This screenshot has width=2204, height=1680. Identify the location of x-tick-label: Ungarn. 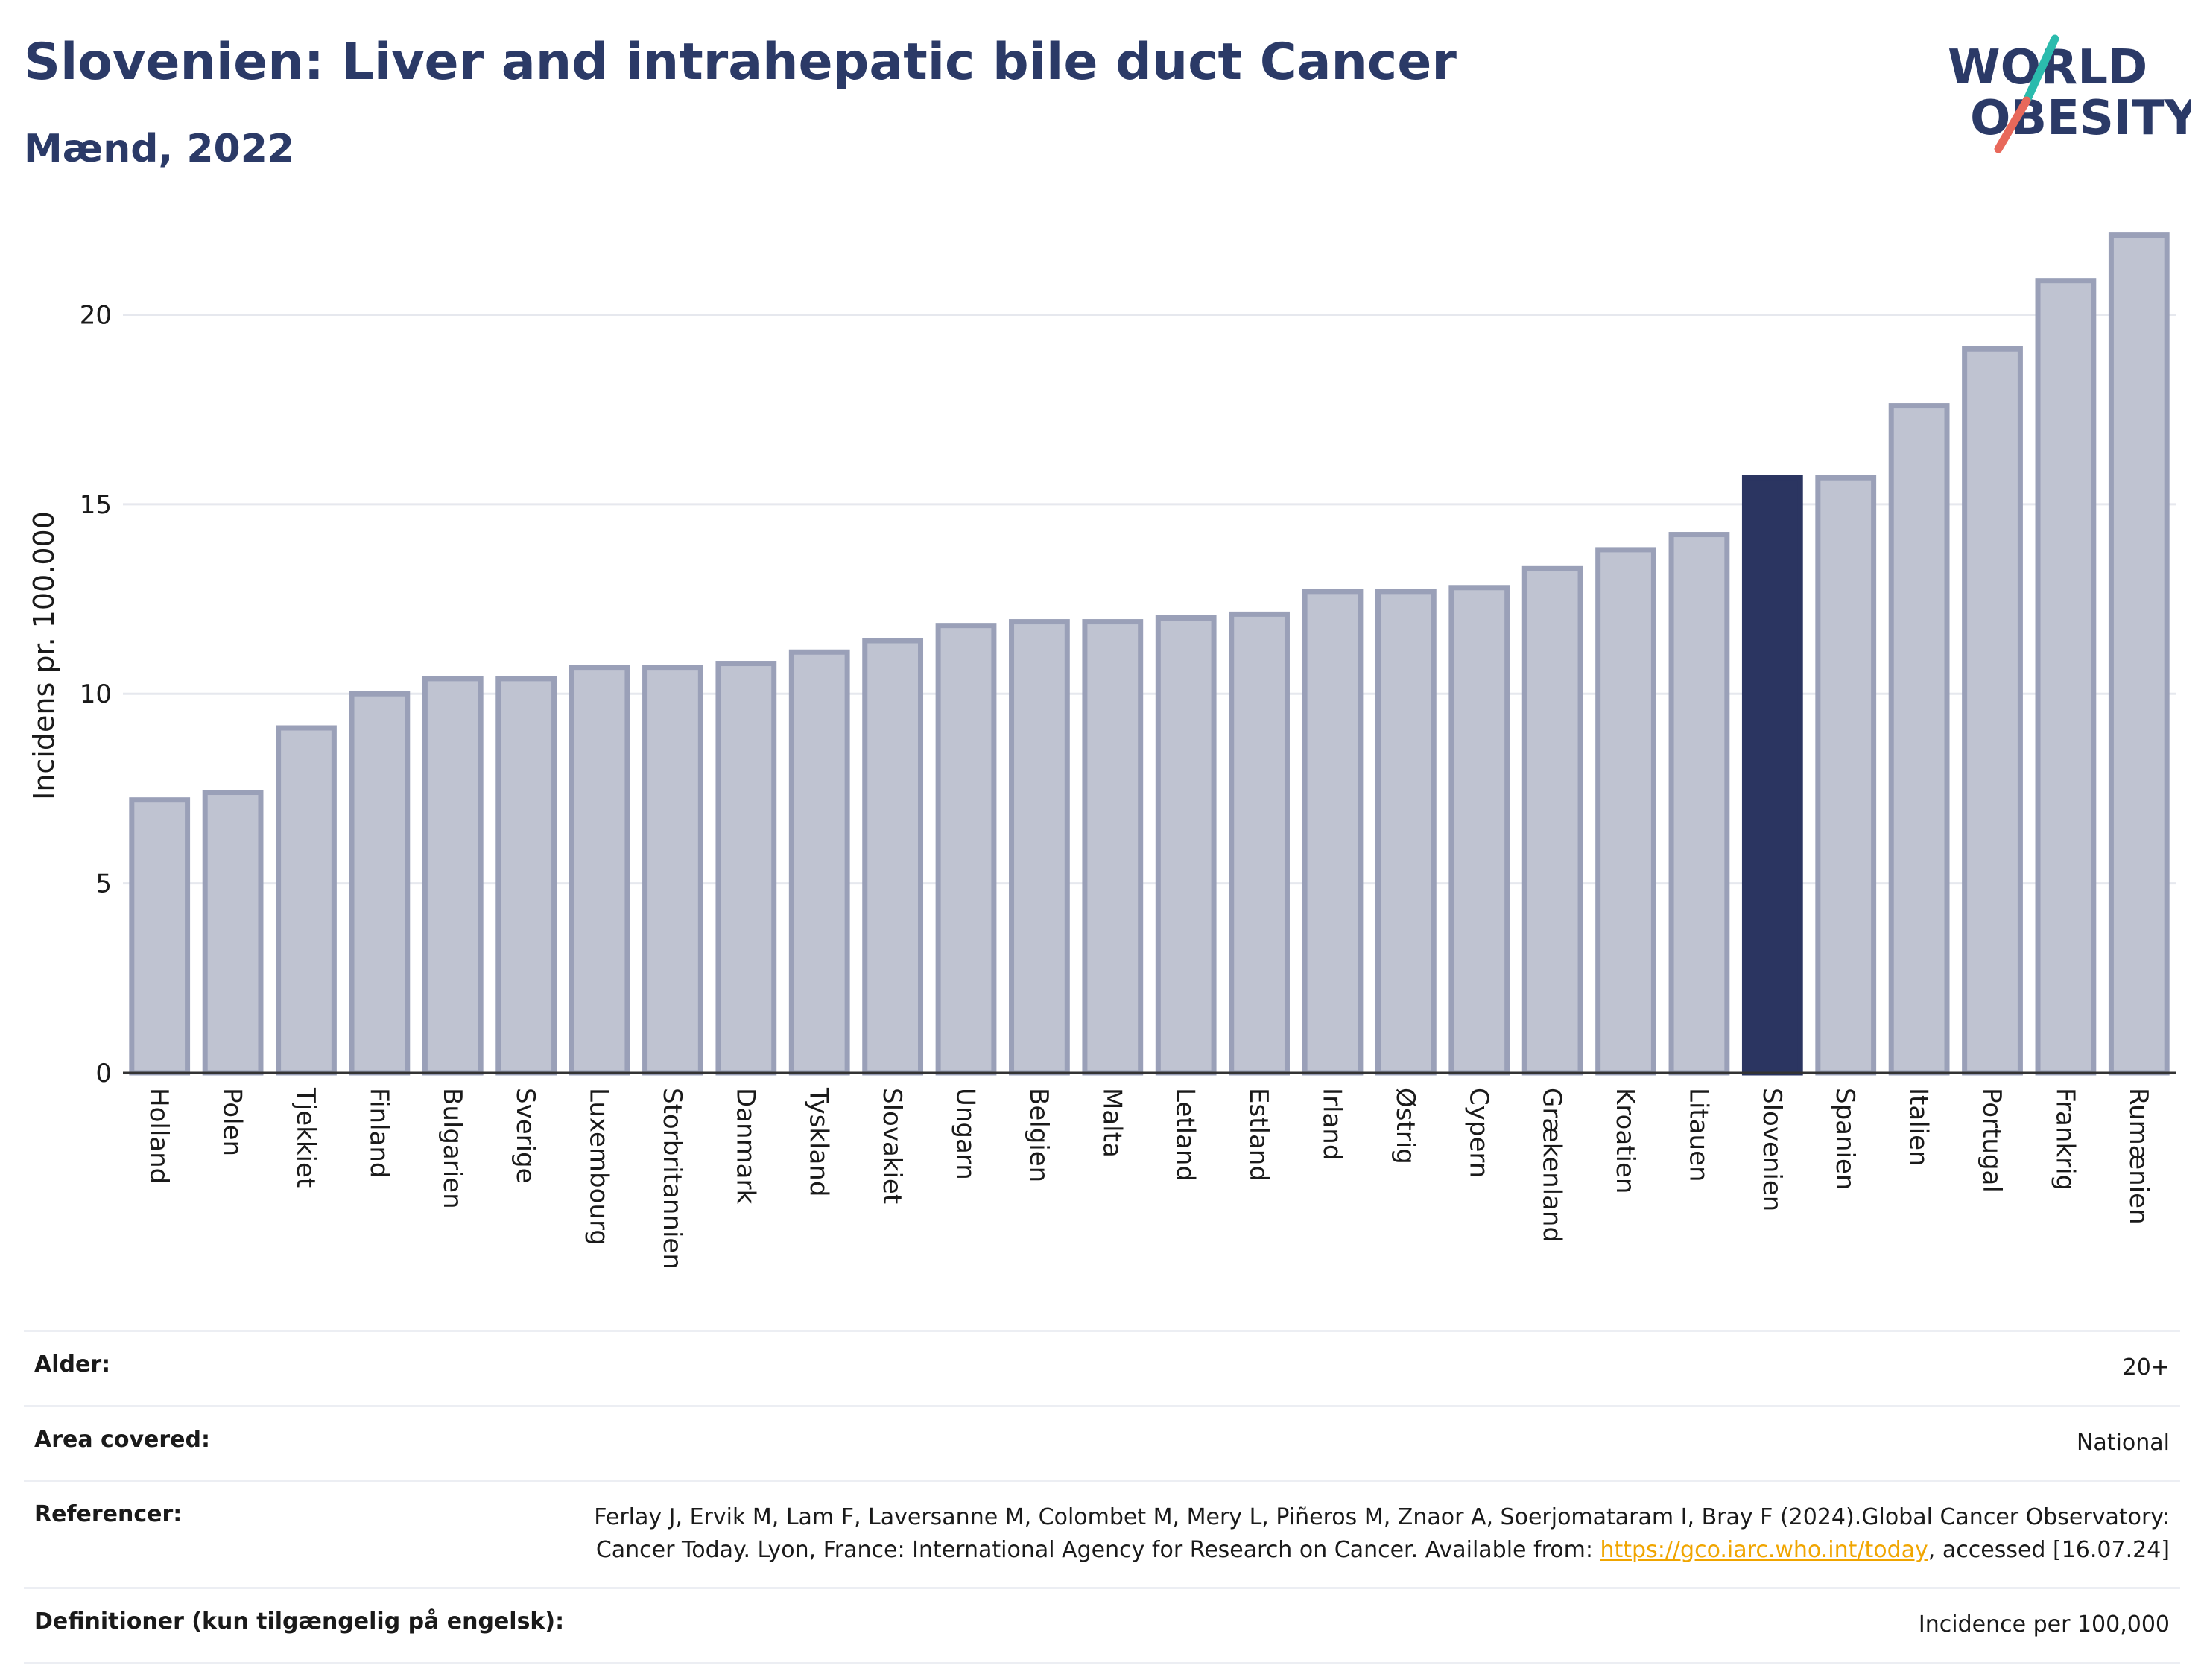
(966, 1134).